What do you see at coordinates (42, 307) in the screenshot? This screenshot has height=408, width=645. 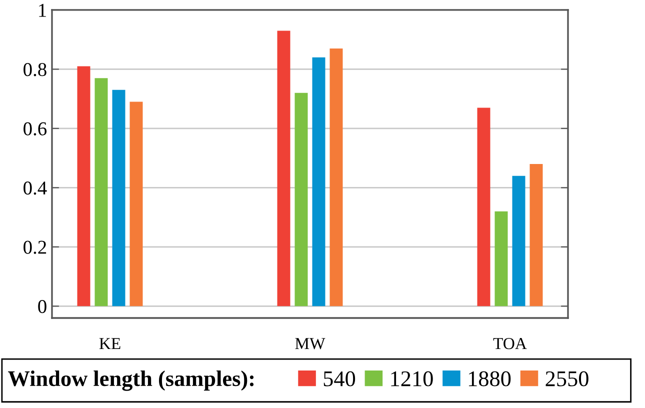 I see `y-tick-label: 0` at bounding box center [42, 307].